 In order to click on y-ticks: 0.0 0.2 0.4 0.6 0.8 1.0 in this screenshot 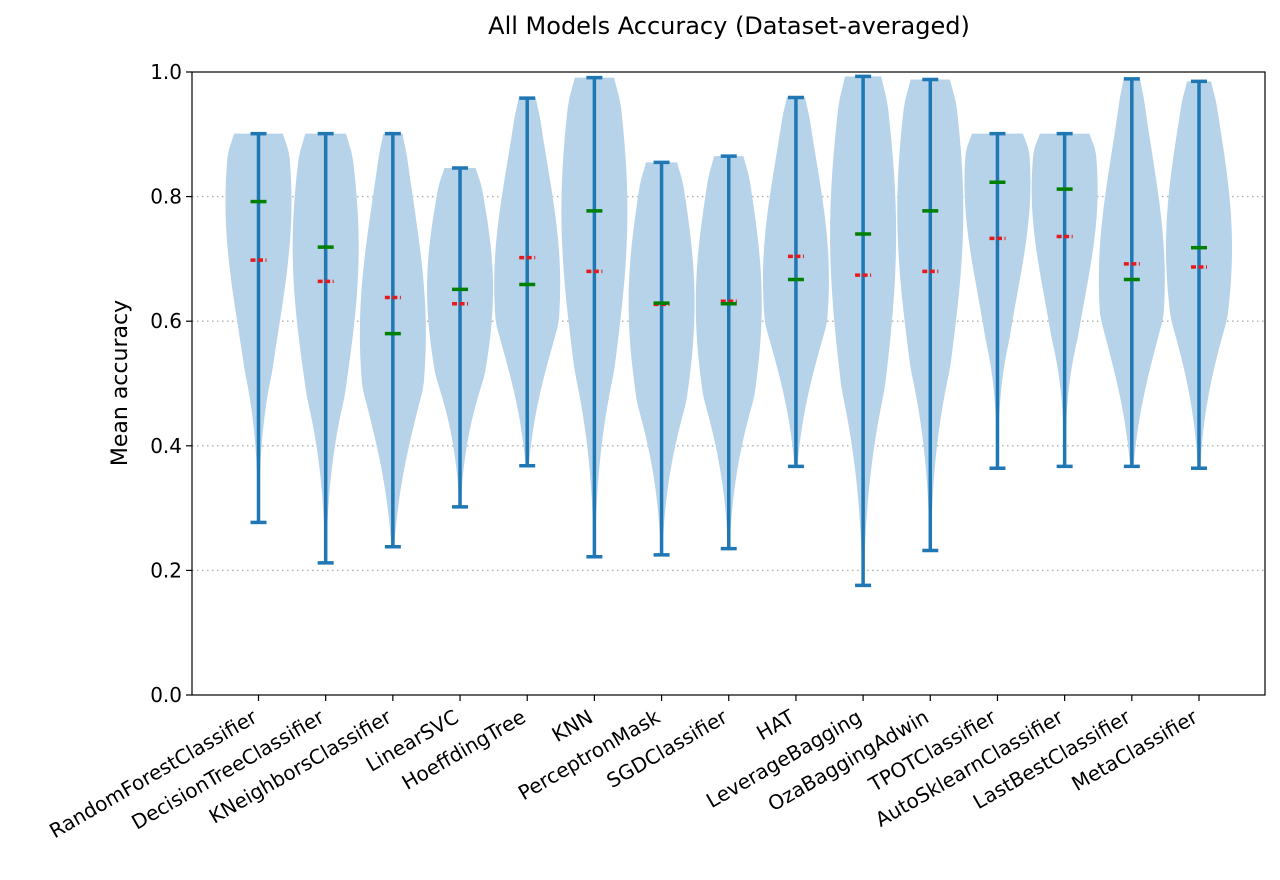, I will do `click(171, 383)`.